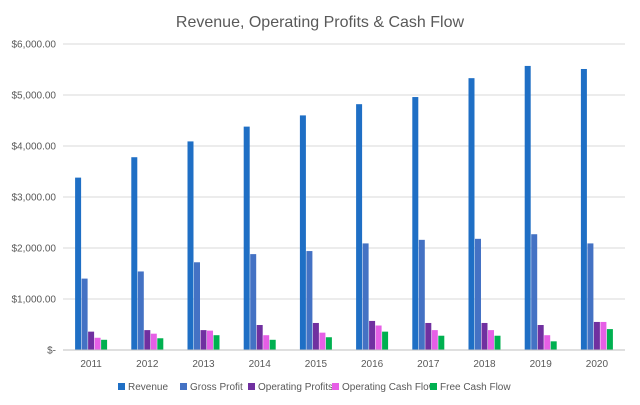 The height and width of the screenshot is (405, 640). Describe the element at coordinates (197, 306) in the screenshot. I see `bar-gross-profit-2013` at that location.